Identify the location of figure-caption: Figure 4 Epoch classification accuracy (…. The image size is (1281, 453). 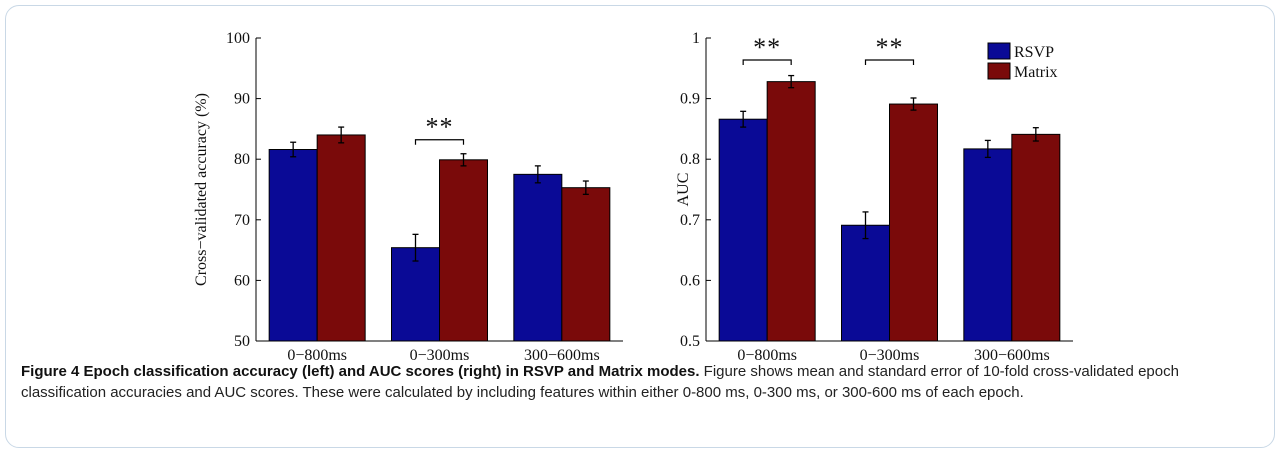
(643, 382).